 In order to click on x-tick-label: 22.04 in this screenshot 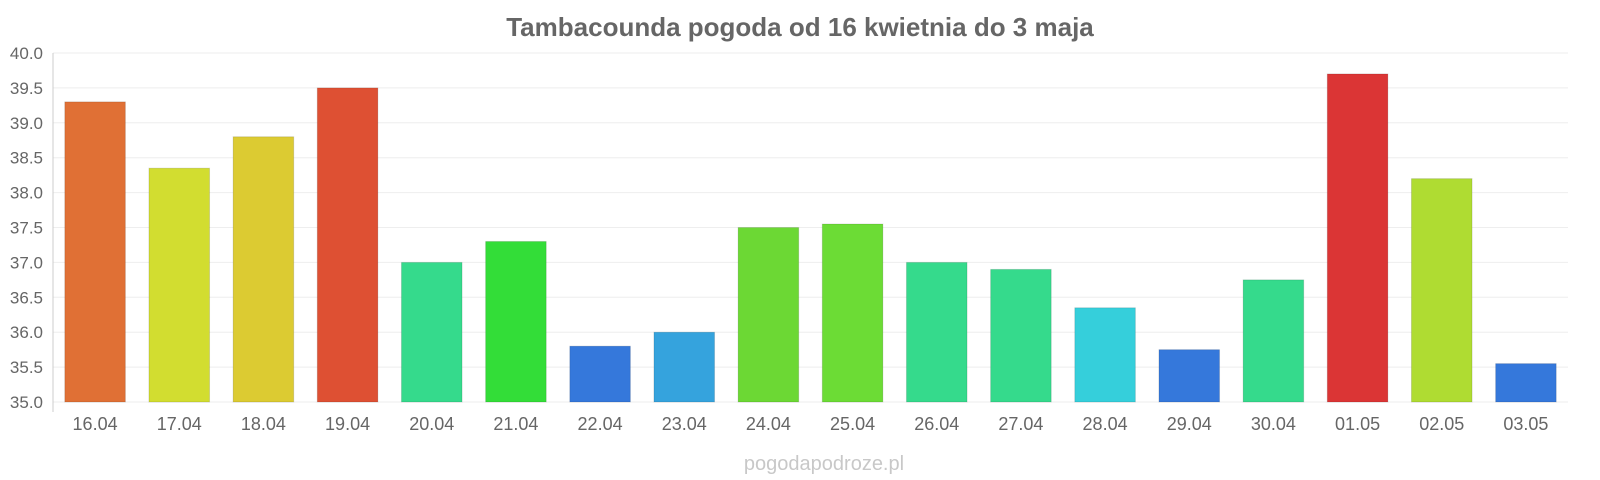, I will do `click(600, 424)`.